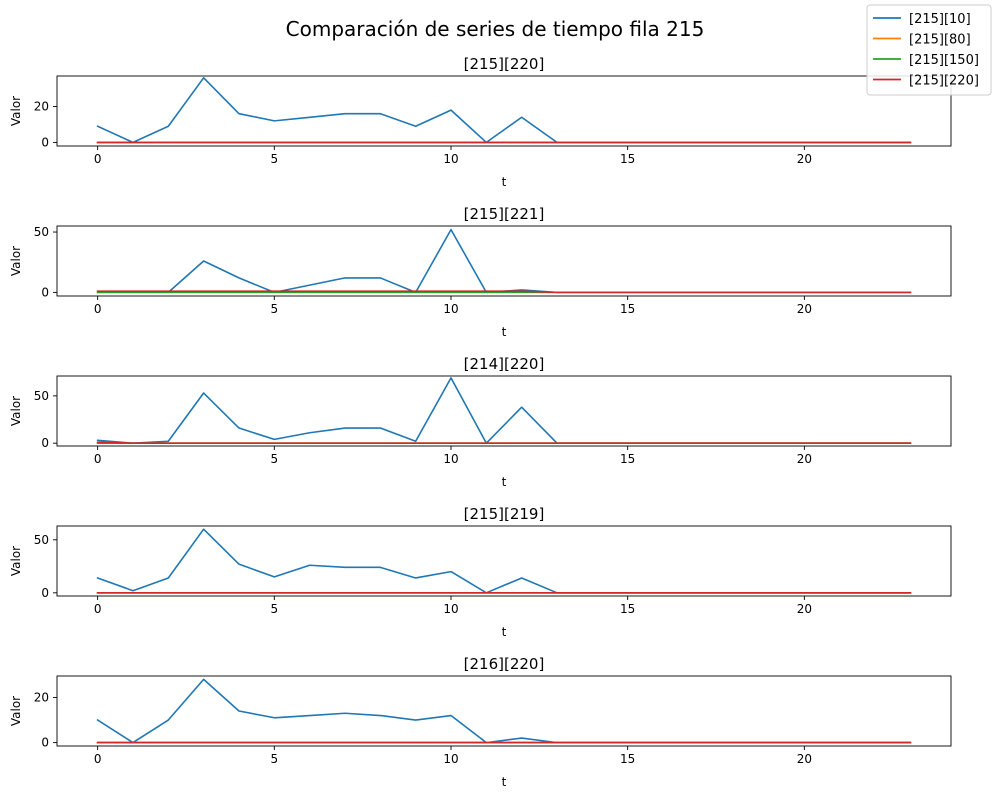  Describe the element at coordinates (504, 664) in the screenshot. I see `subplot-title: [216][220]` at that location.